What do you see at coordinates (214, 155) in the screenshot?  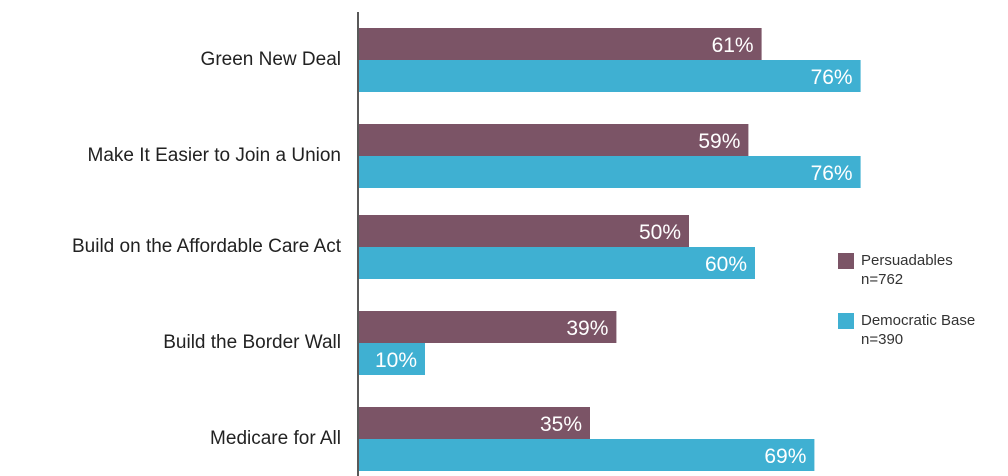 I see `category-label-make-it-easier-to-join-a-union: Make It Easier to Join a Union` at bounding box center [214, 155].